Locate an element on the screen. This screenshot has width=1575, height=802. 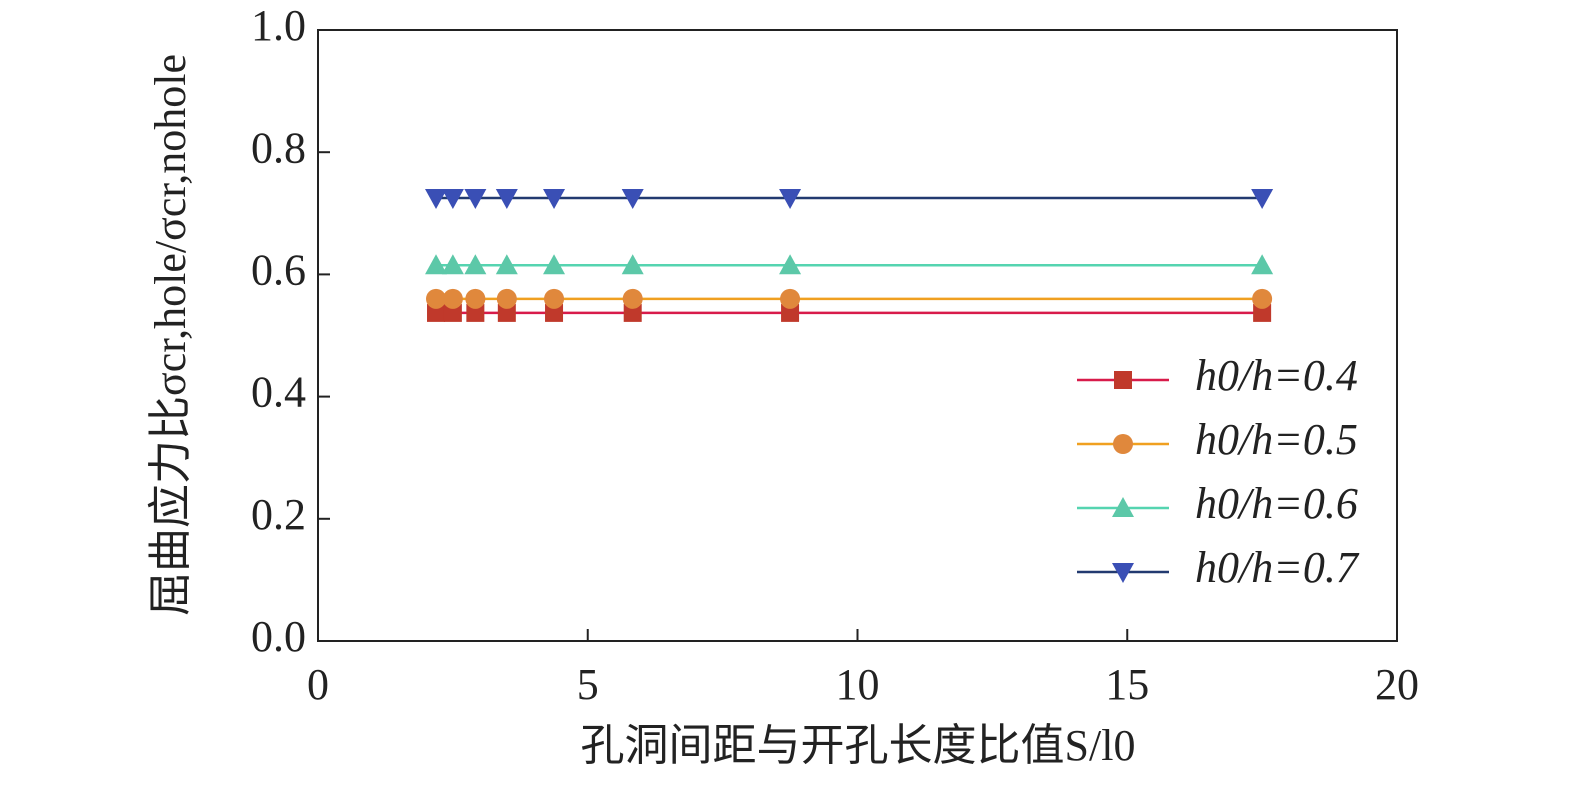
y-tick-label: 1.0 is located at coordinates (278, 25).